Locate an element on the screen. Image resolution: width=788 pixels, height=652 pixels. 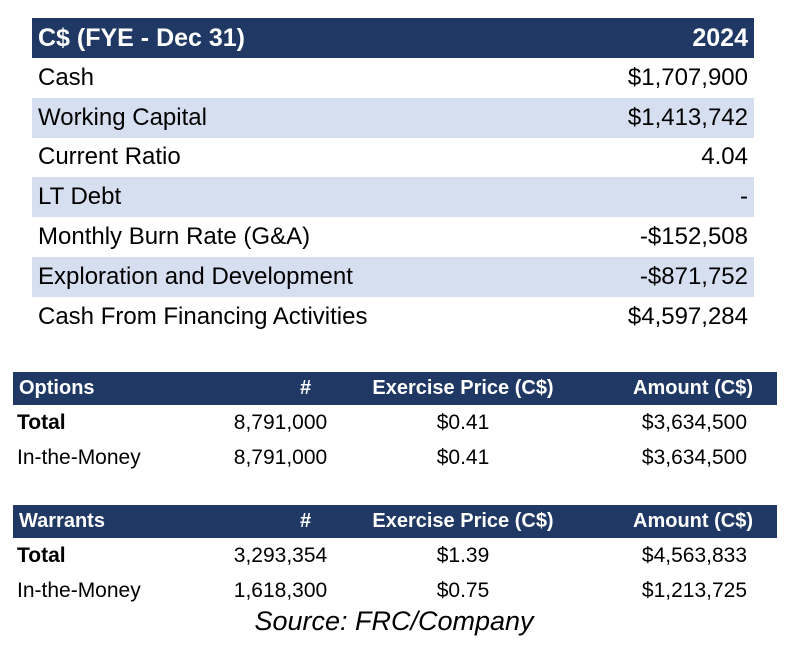
summary-row-exploration: Exploration and Development -$871,752 is located at coordinates (393, 276).